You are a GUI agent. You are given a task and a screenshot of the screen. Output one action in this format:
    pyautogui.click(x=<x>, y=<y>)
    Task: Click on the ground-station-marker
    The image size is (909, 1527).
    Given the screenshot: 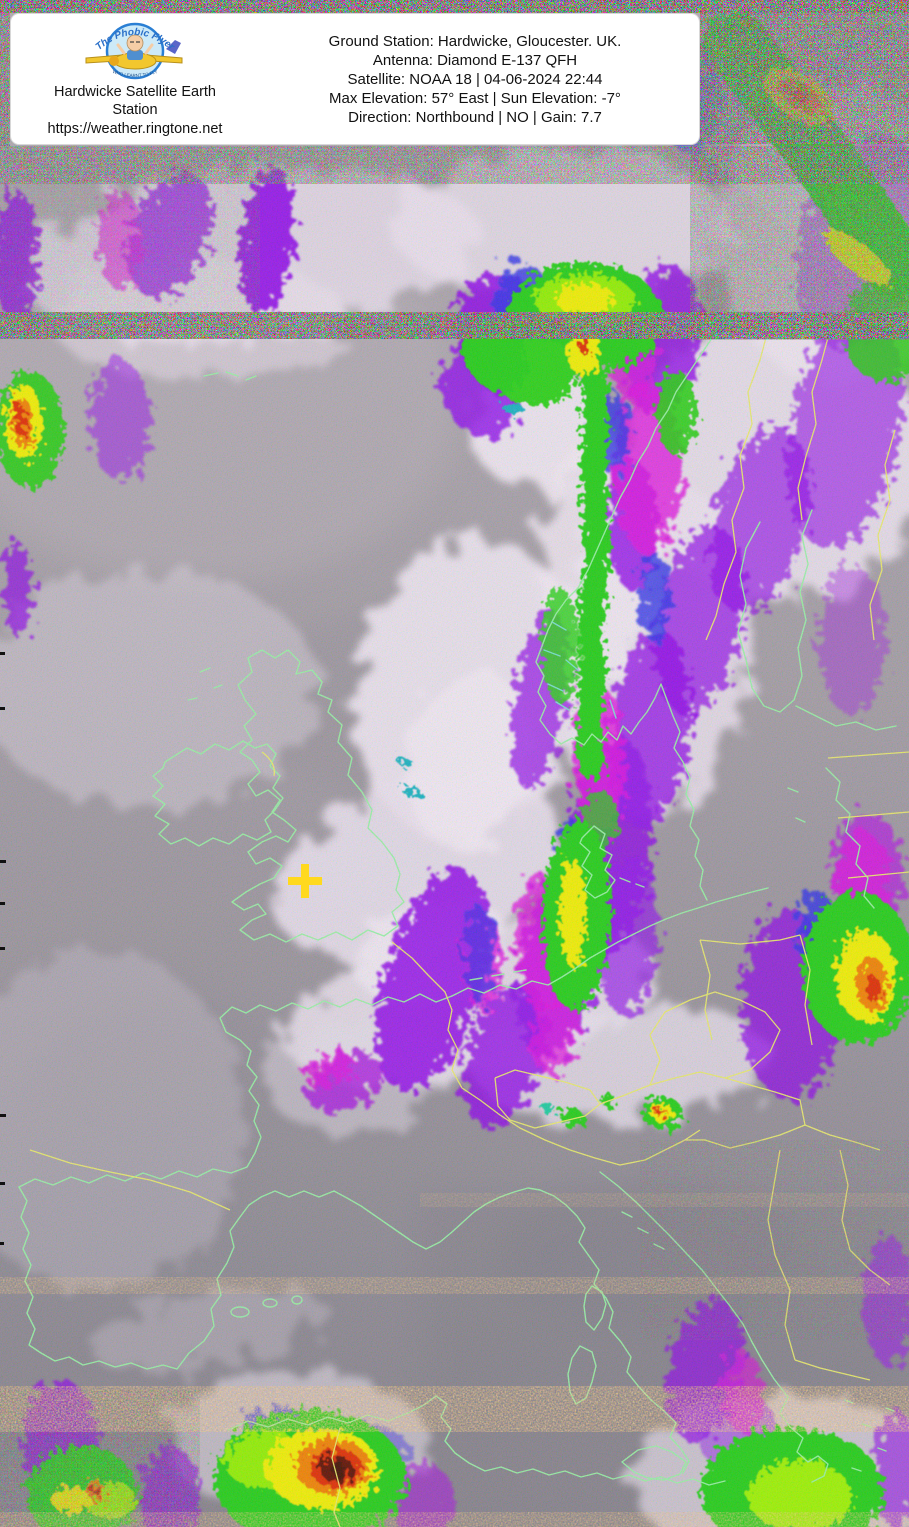 What is the action you would take?
    pyautogui.click(x=305, y=881)
    